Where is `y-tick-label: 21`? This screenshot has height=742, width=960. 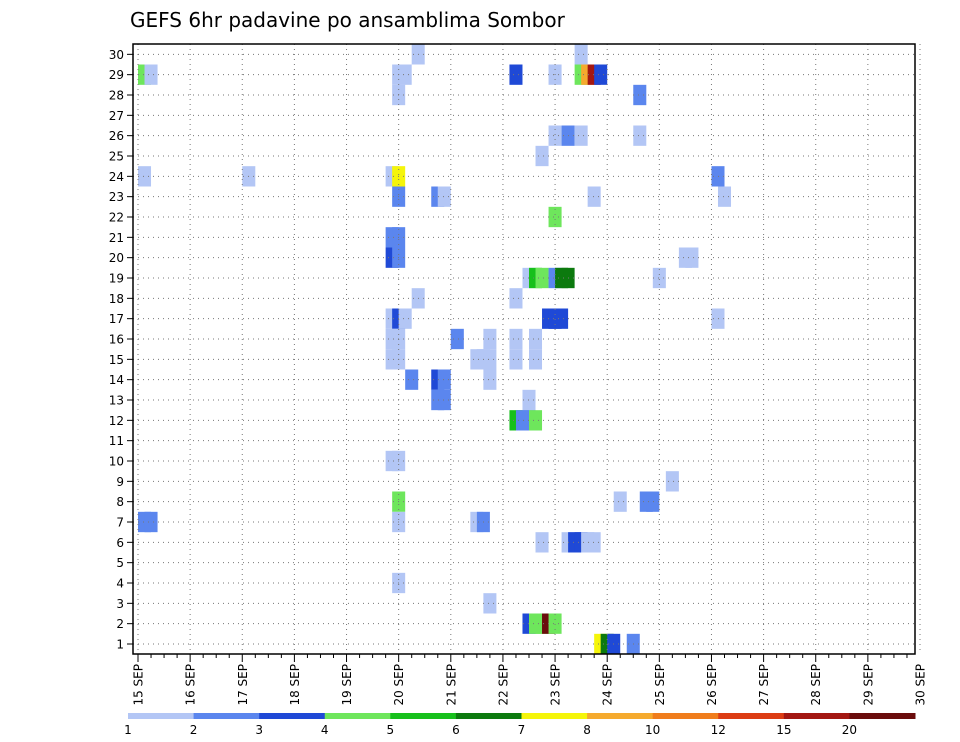 y-tick-label: 21 is located at coordinates (116, 238).